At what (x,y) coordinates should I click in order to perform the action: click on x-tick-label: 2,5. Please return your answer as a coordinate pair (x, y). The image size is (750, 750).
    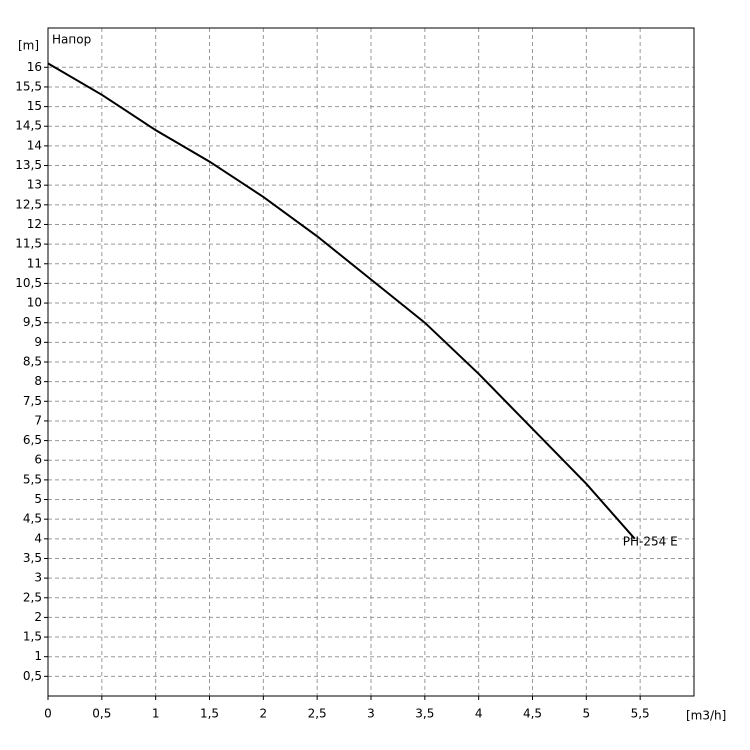
    Looking at the image, I should click on (317, 714).